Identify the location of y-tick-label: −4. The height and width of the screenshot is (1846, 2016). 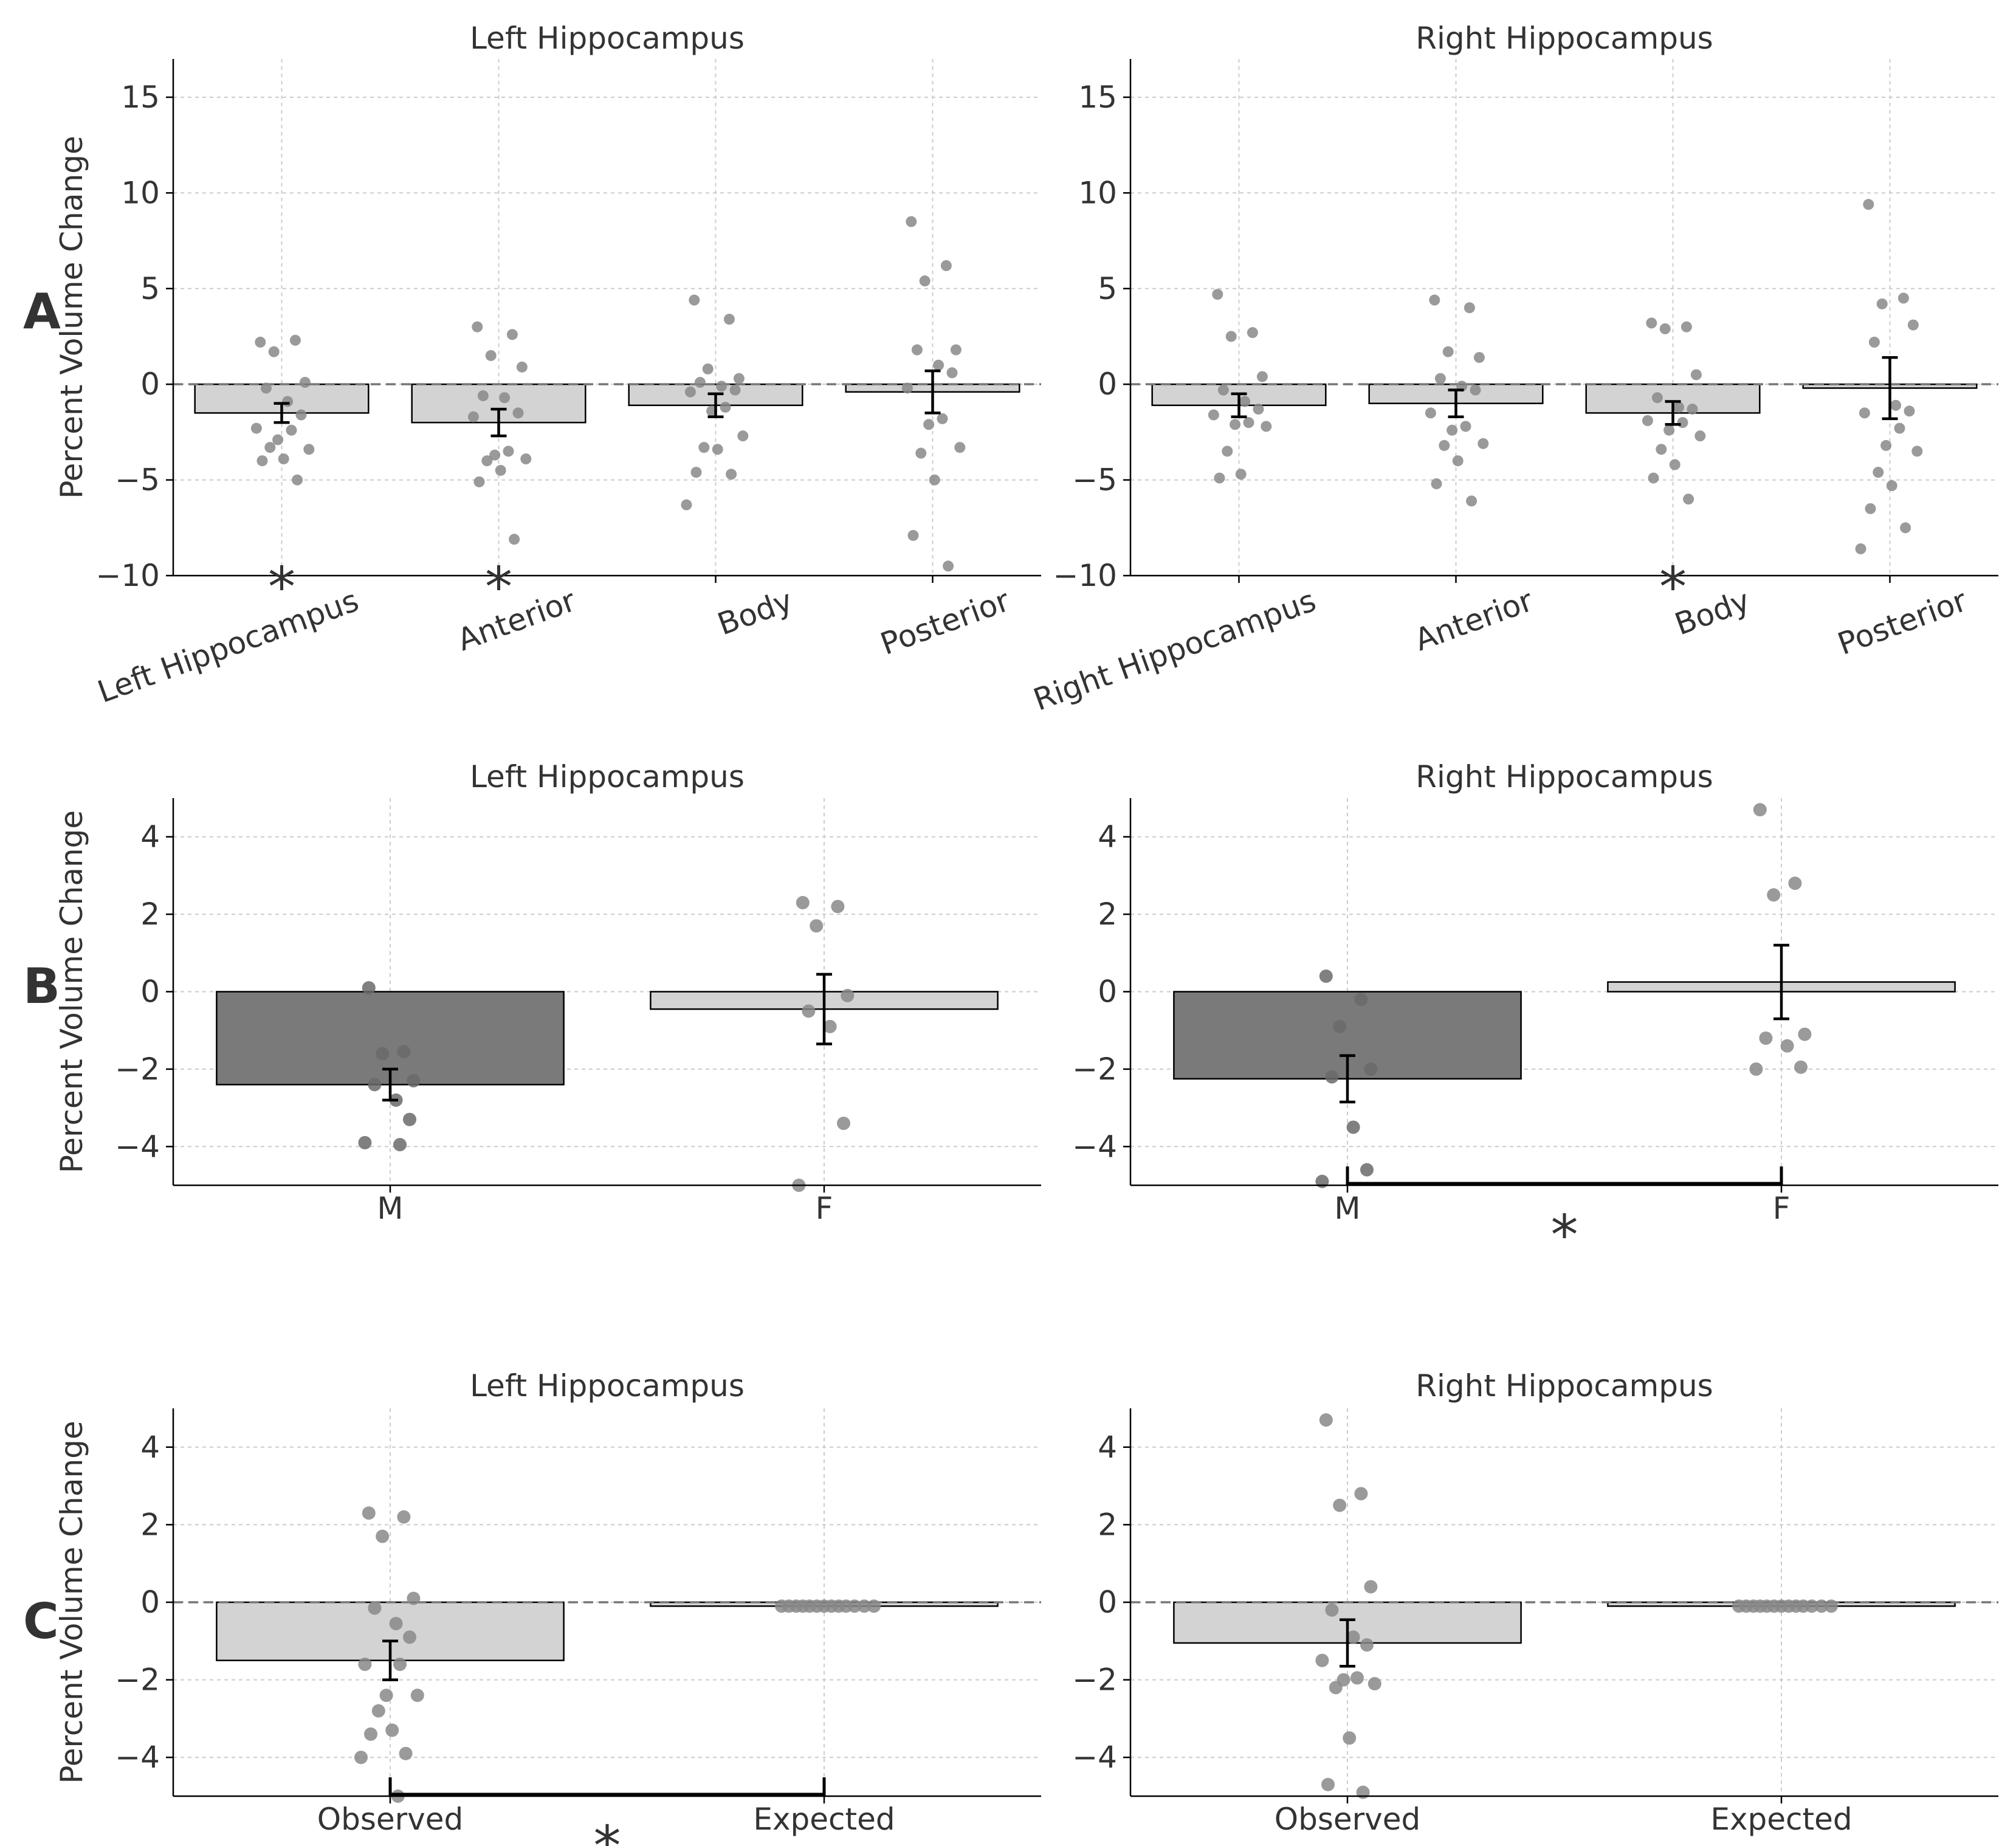
(1094, 1757).